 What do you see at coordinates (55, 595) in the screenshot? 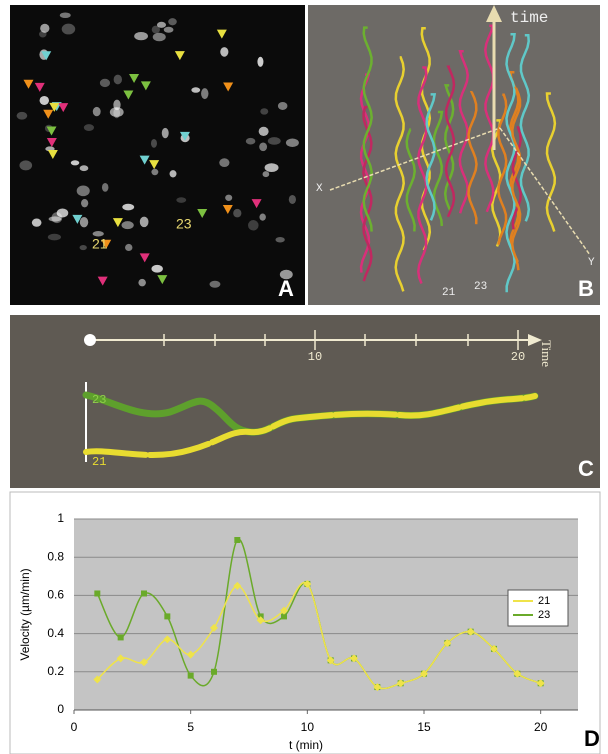
I see `y-tick-label: 0.6` at bounding box center [55, 595].